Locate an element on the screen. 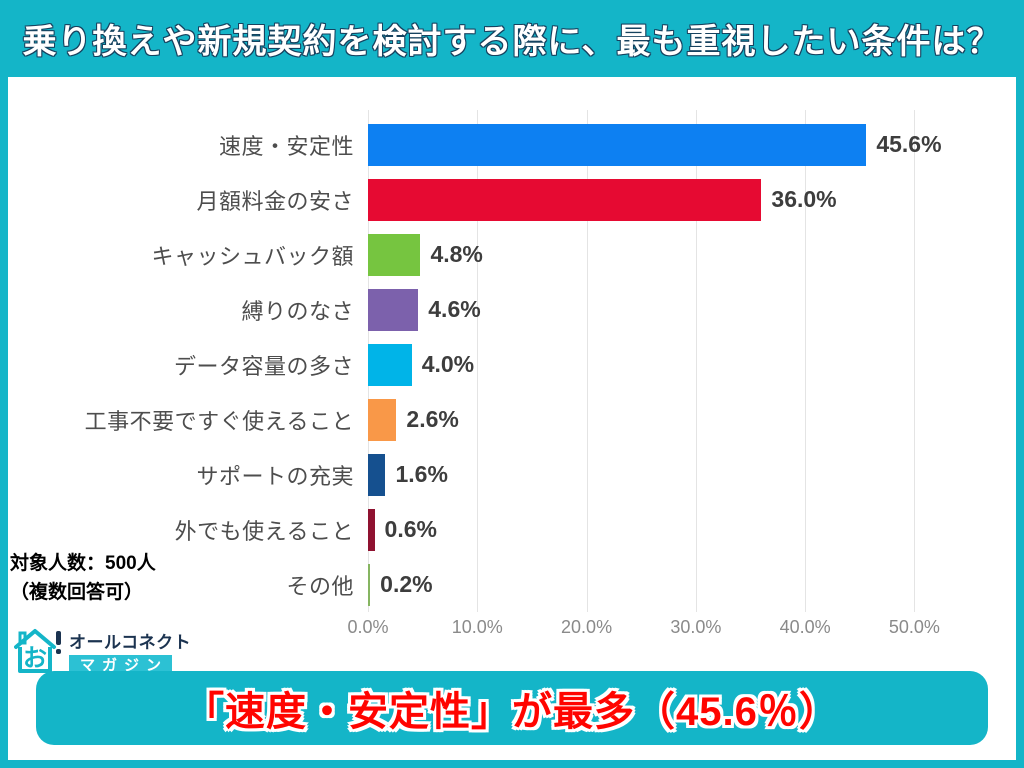  value-label: 1.6% is located at coordinates (421, 474).